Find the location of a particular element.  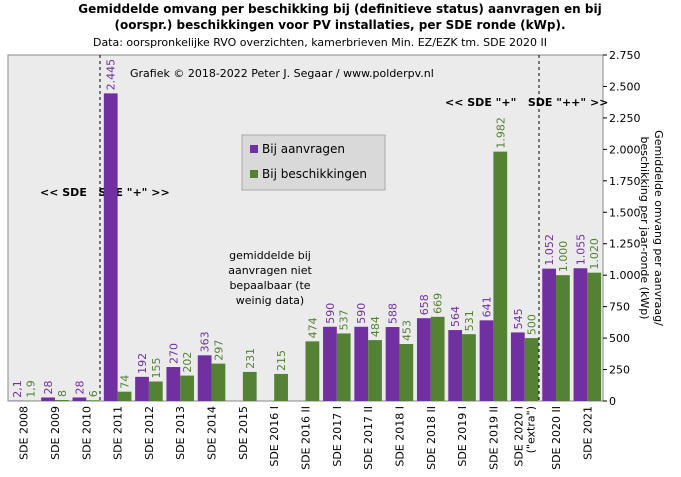

y-tick-label: 1.500 is located at coordinates (625, 212).